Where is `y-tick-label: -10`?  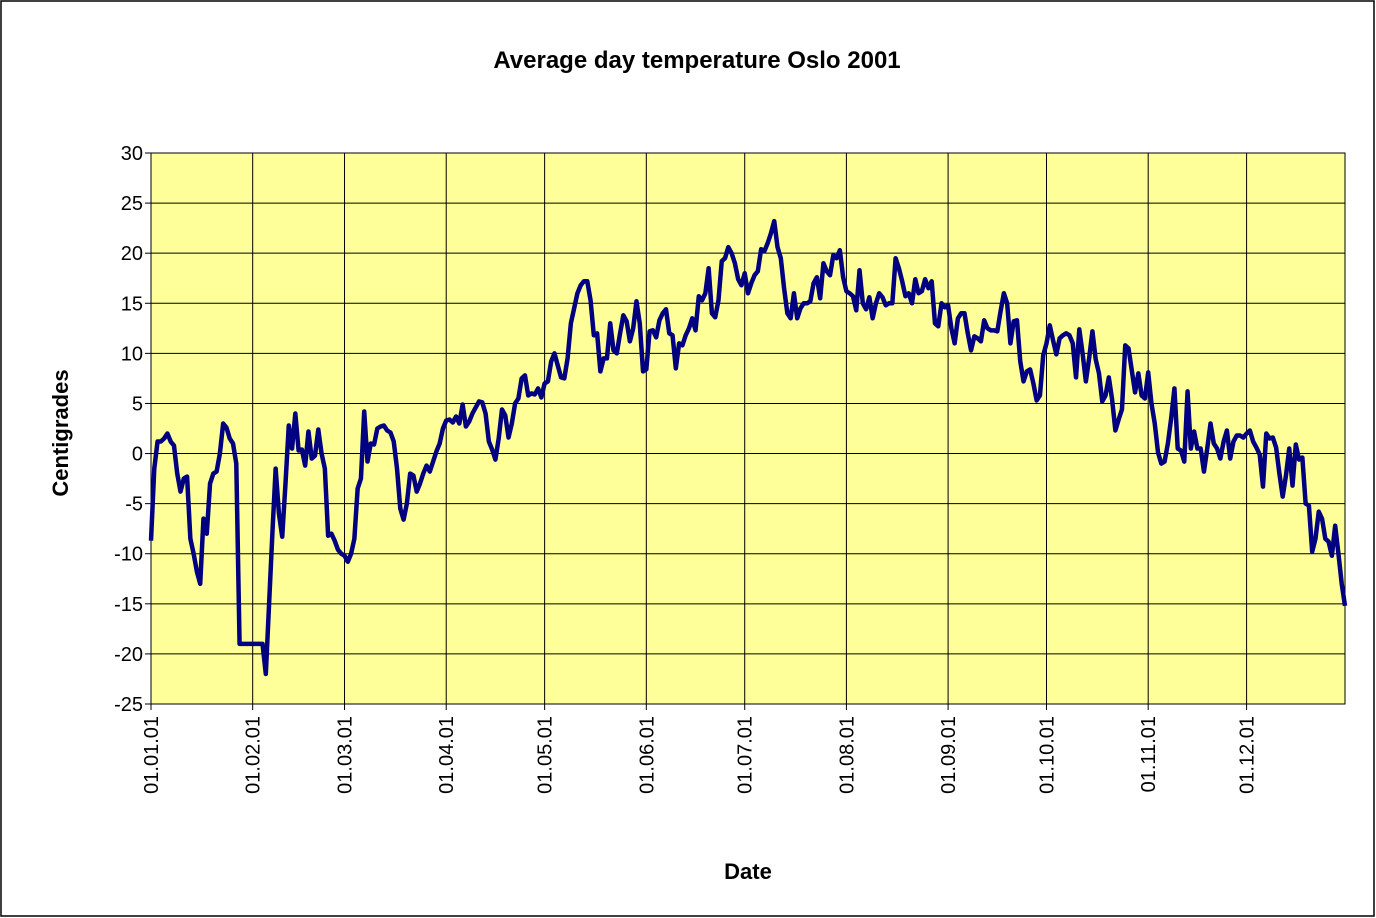 y-tick-label: -10 is located at coordinates (128, 555).